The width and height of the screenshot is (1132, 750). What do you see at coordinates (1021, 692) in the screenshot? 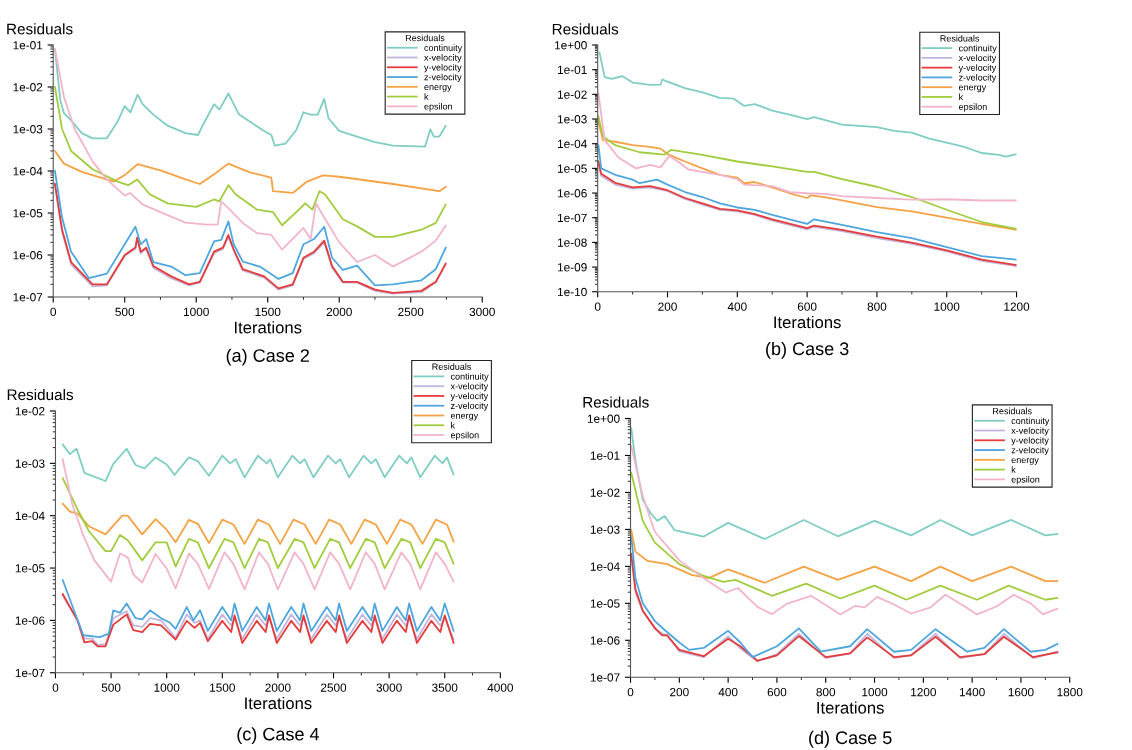
I see `x-tick-label: 1600` at bounding box center [1021, 692].